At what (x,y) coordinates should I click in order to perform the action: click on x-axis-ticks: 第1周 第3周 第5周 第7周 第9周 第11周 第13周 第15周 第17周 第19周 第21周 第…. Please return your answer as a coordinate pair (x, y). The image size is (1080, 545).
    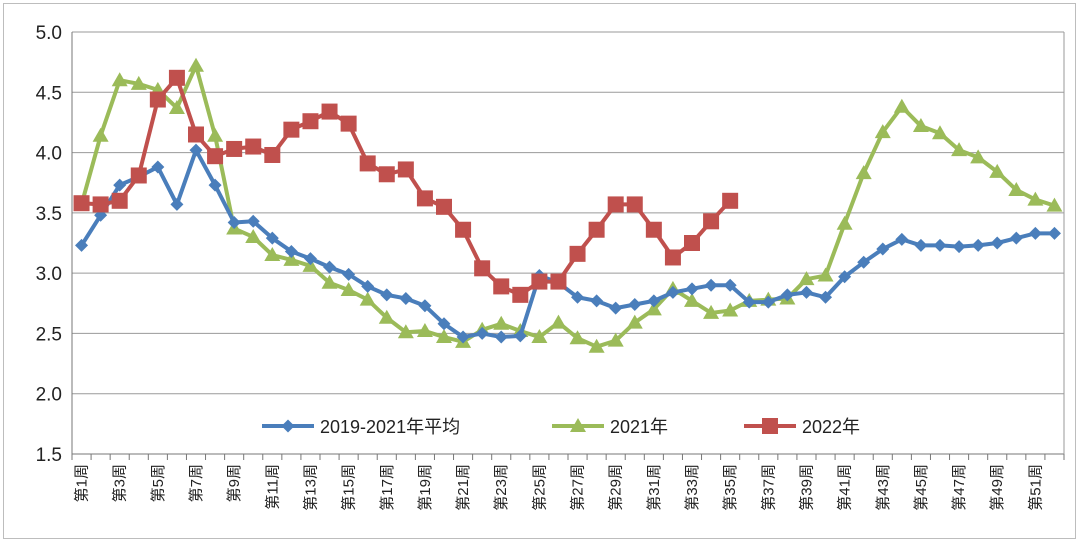
    Looking at the image, I should click on (559, 487).